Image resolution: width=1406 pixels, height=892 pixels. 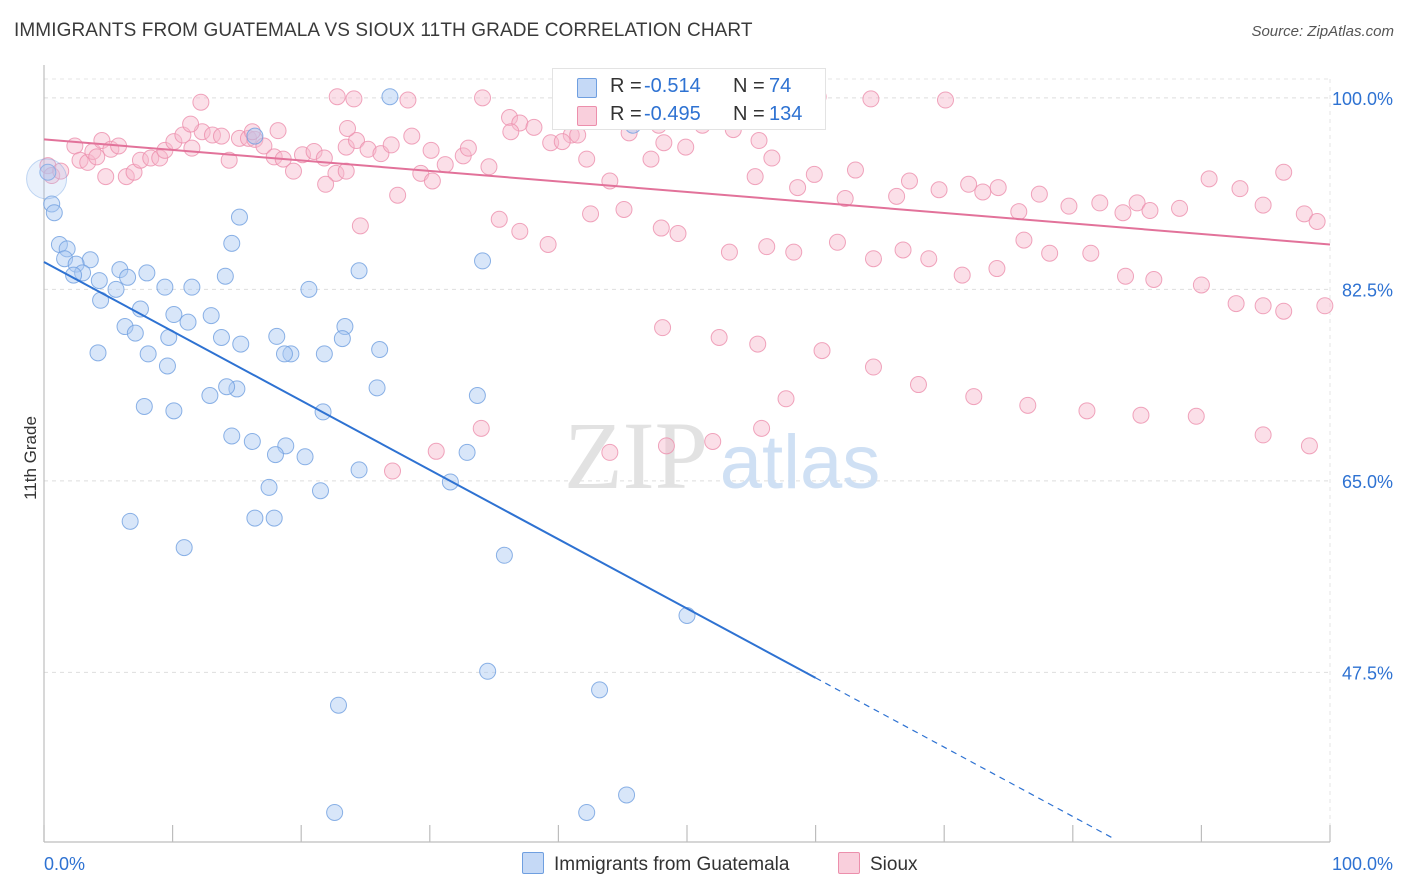 What do you see at coordinates (533, 863) in the screenshot?
I see `bottom-legend-swatch-blue` at bounding box center [533, 863].